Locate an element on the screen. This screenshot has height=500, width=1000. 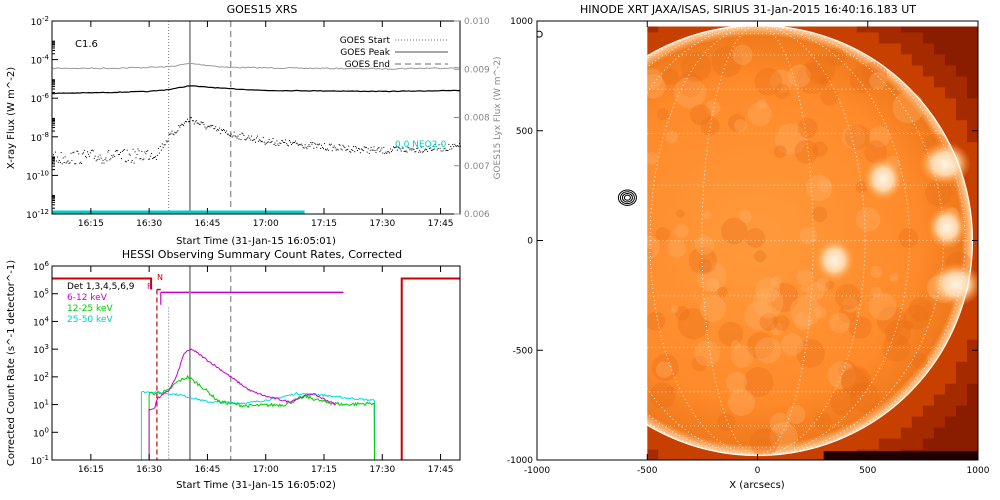
goes-ytick-label: 10-2 is located at coordinates (40, 21).